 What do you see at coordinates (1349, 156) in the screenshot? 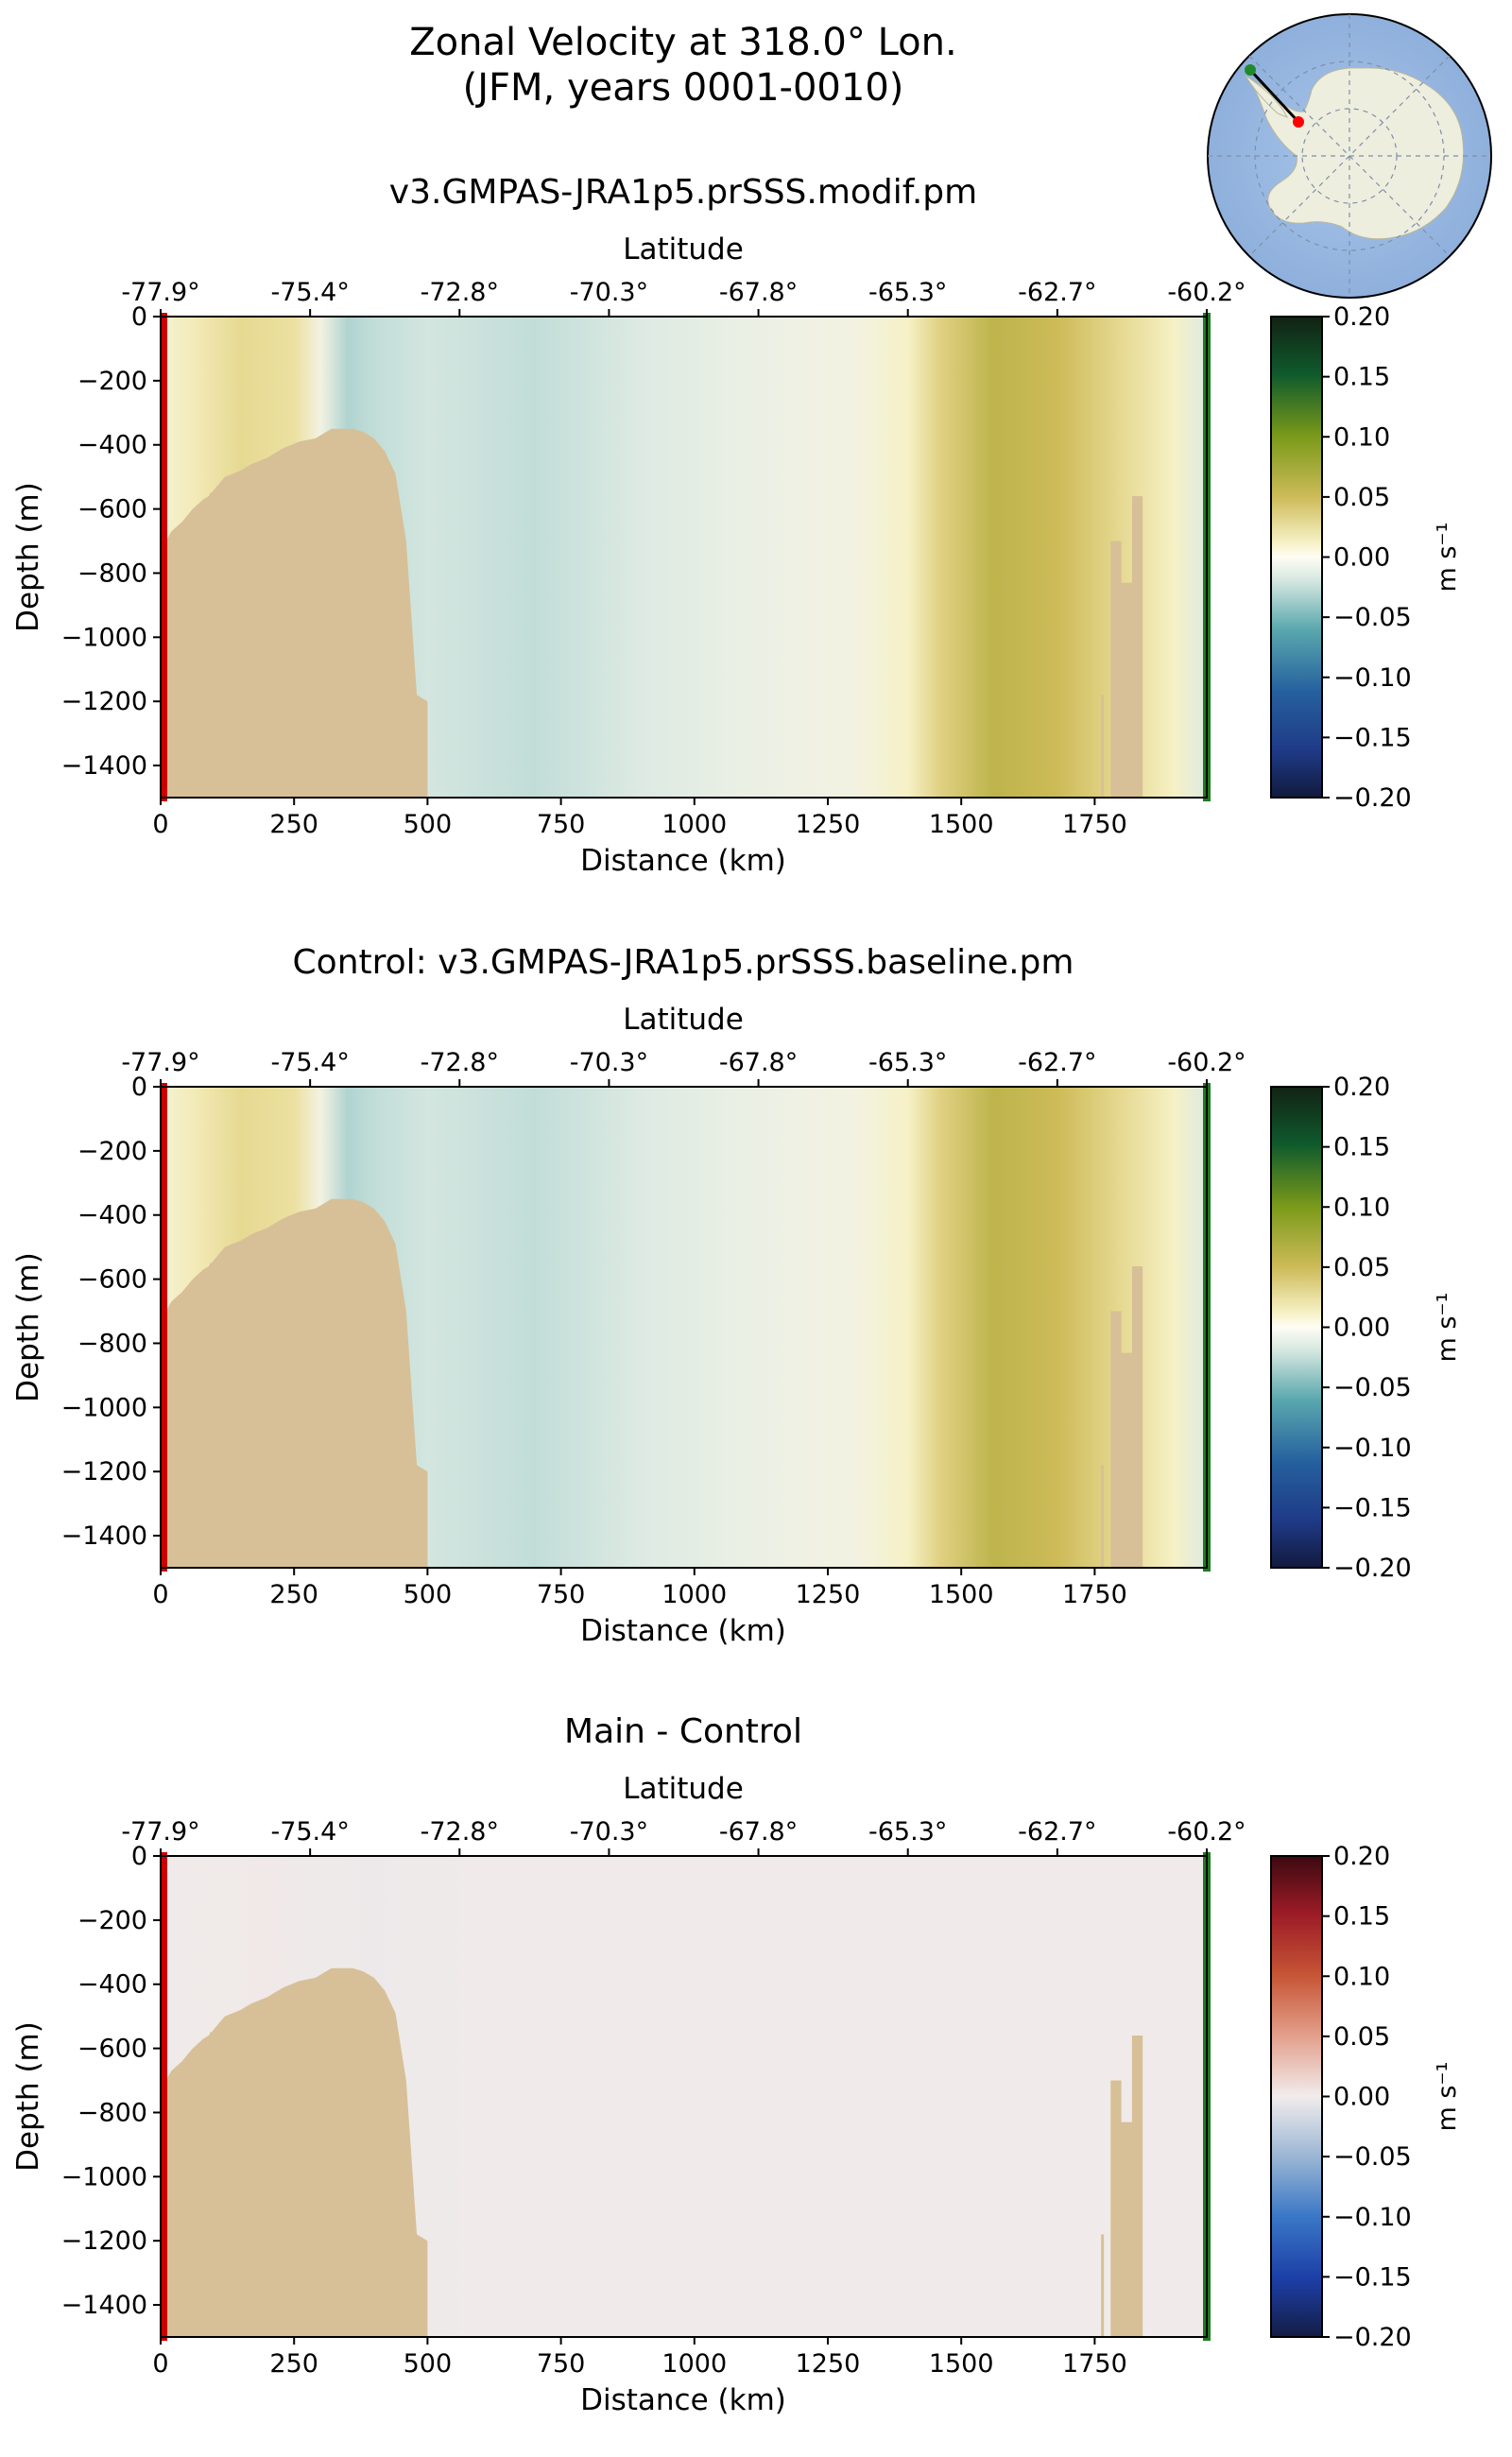
I see `inset-map` at bounding box center [1349, 156].